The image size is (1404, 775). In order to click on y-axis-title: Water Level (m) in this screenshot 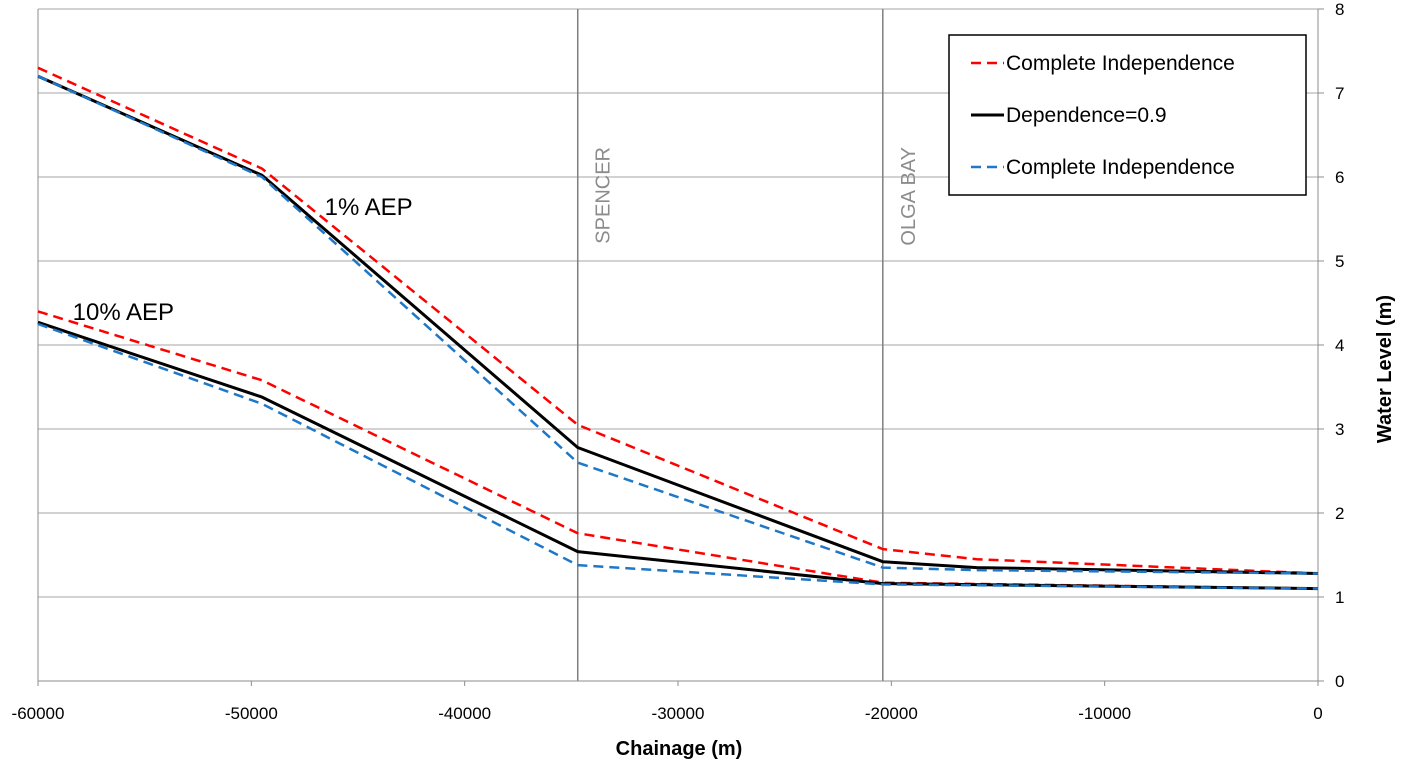, I will do `click(1385, 369)`.